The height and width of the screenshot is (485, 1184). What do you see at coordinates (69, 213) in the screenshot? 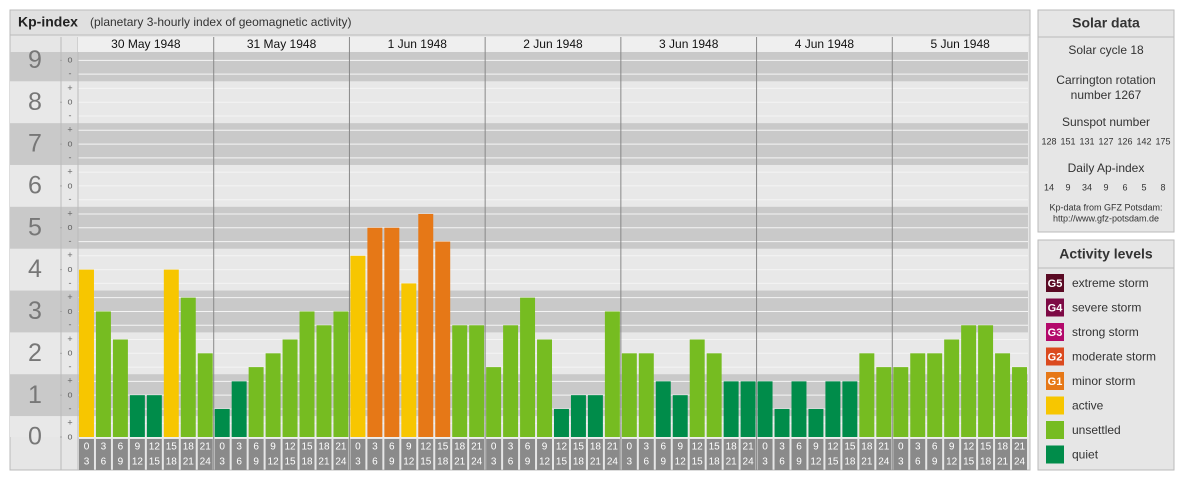
I see `minor-y-tick-label: +` at bounding box center [69, 213].